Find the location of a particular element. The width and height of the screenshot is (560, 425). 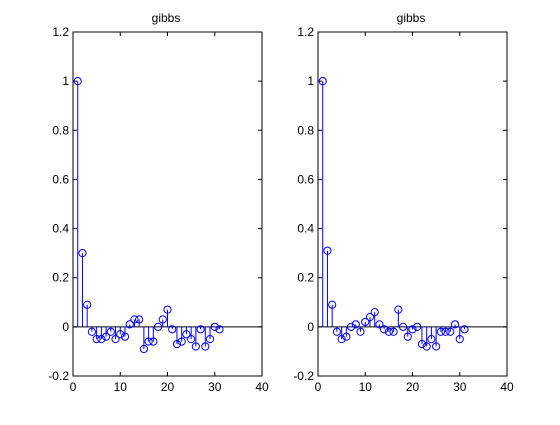

left-subplot-ytick-label: 0.2 is located at coordinates (60, 278).